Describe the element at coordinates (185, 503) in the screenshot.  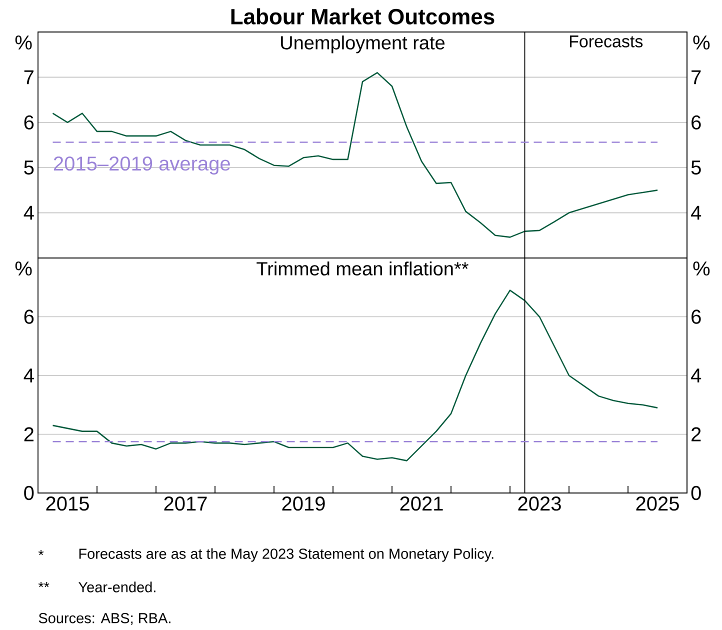
I see `x-tick-label: 2017` at that location.